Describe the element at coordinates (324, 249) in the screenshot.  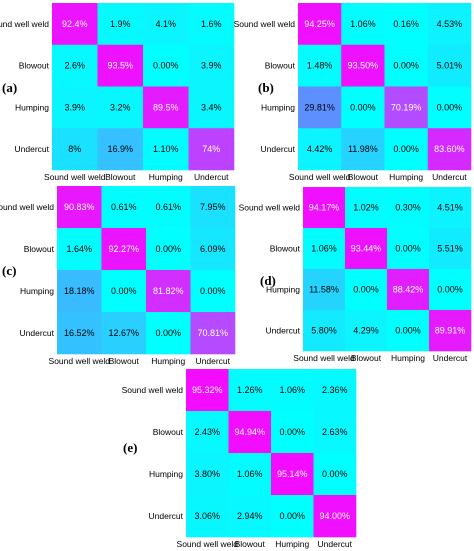
I see `cell-value-label: 1.06%` at that location.